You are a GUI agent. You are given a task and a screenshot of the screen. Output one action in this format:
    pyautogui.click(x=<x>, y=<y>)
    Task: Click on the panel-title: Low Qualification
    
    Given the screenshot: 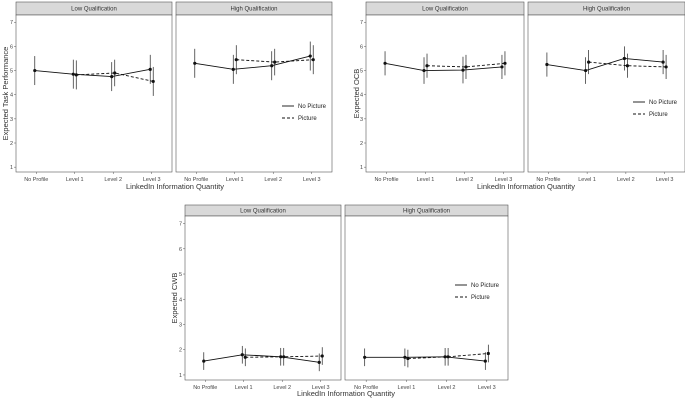 What is the action you would take?
    pyautogui.click(x=445, y=10)
    